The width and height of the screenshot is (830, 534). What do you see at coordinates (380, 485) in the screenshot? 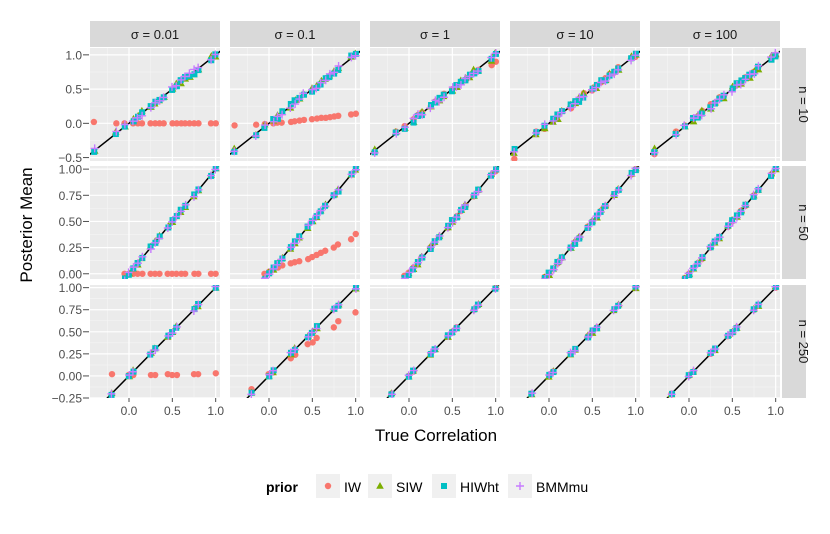
I see `point-siw` at bounding box center [380, 485].